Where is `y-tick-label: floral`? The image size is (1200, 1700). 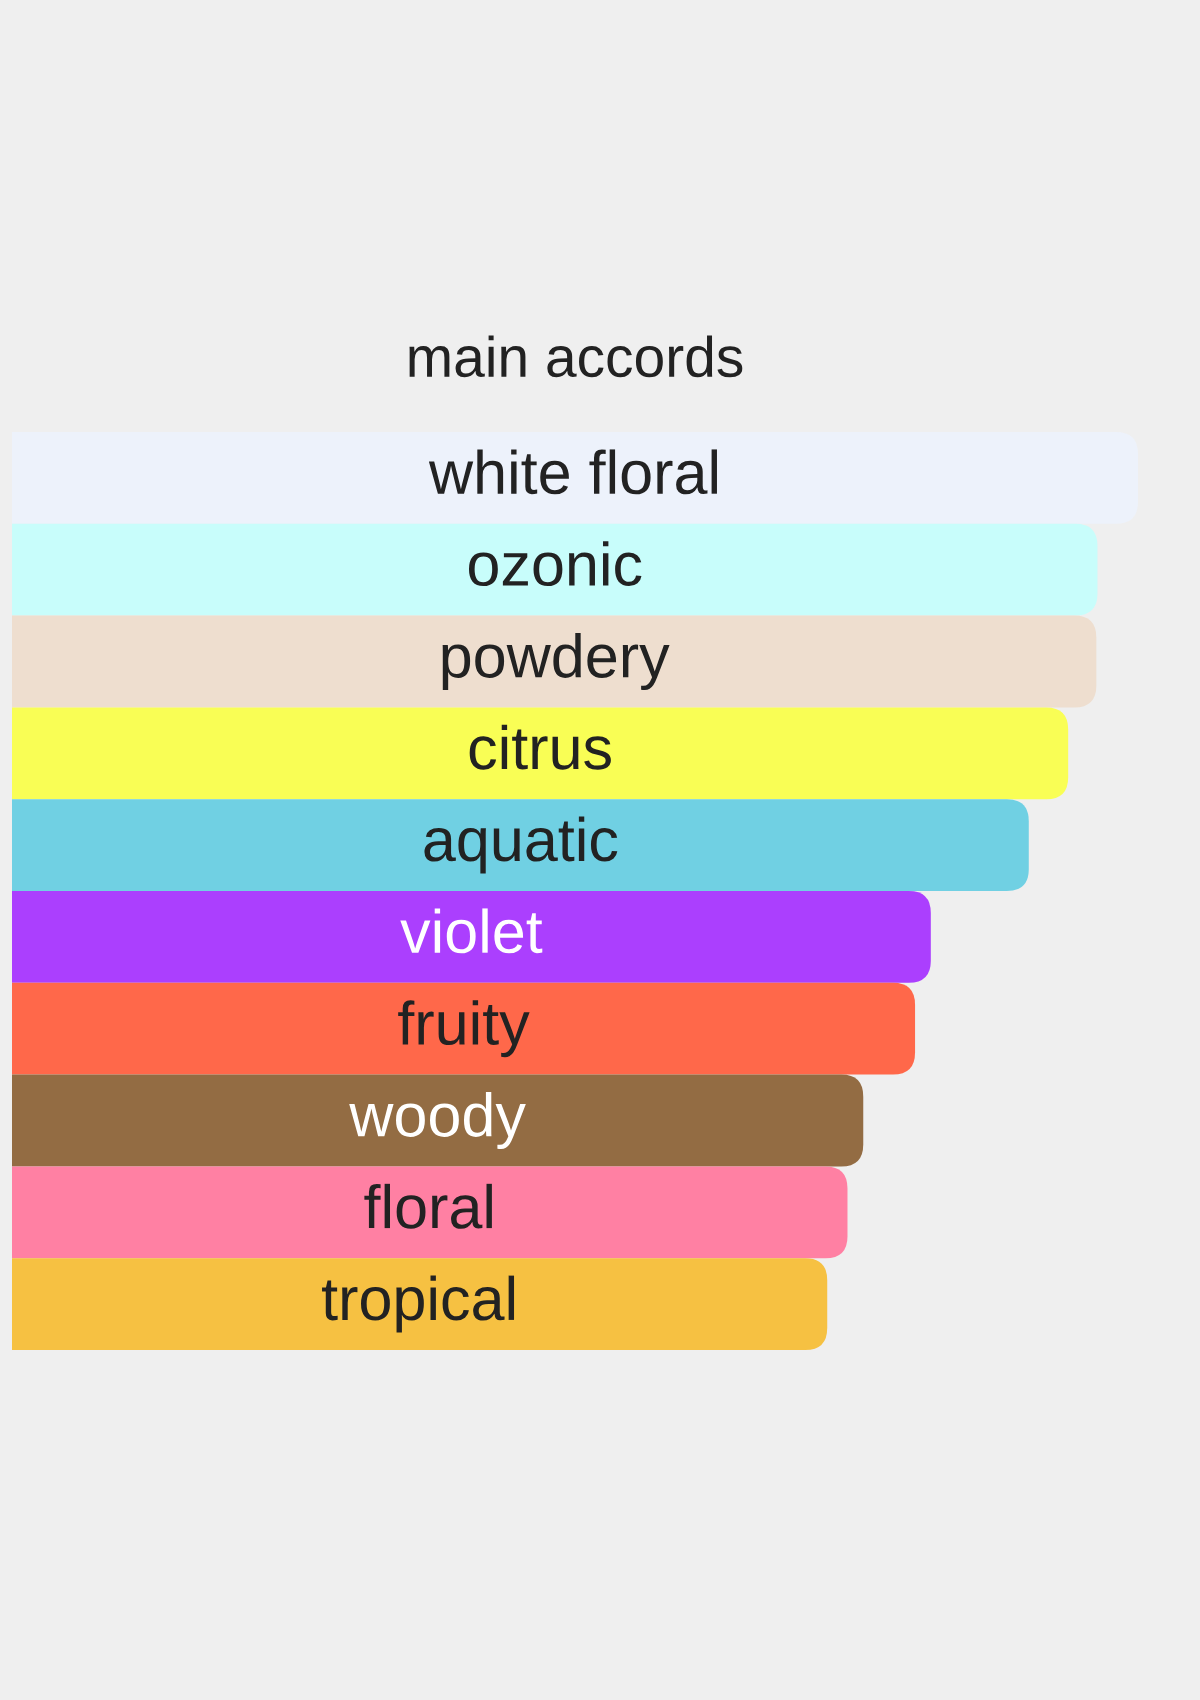
y-tick-label: floral is located at coordinates (428, 1206).